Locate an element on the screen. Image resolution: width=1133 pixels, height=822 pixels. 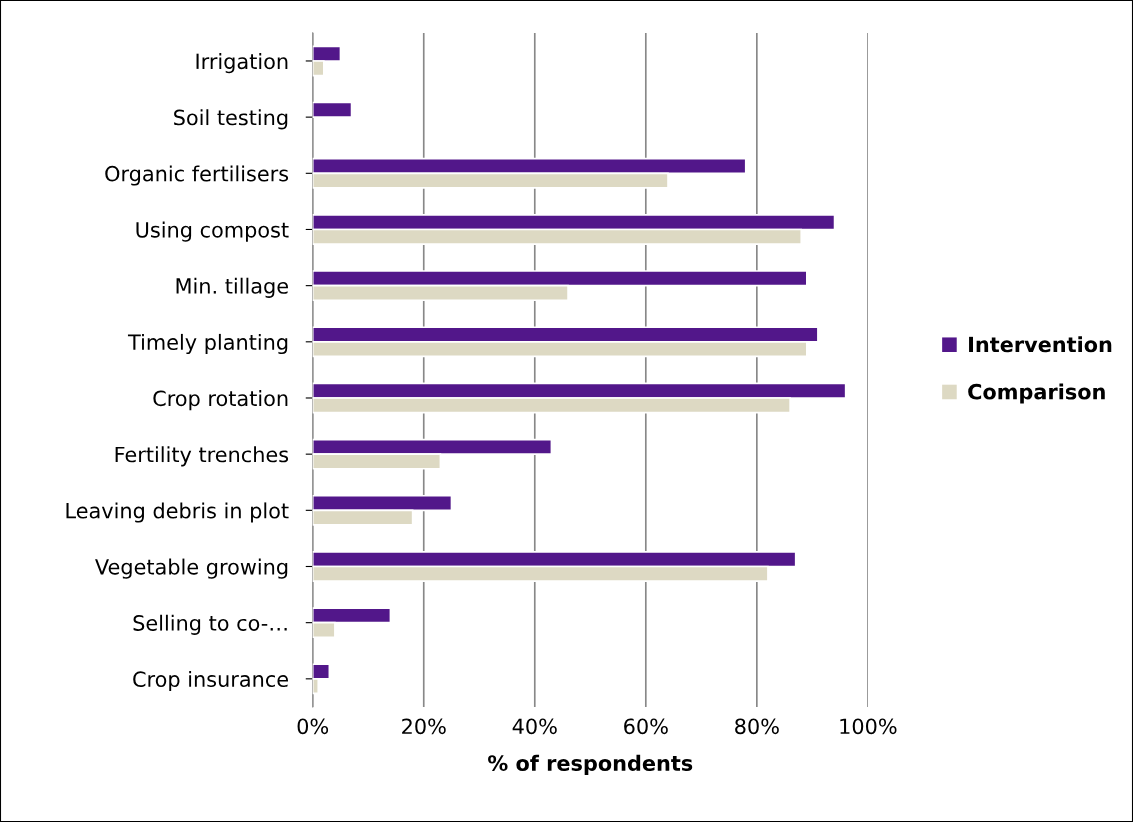
x-tick-label: 20% is located at coordinates (424, 726).